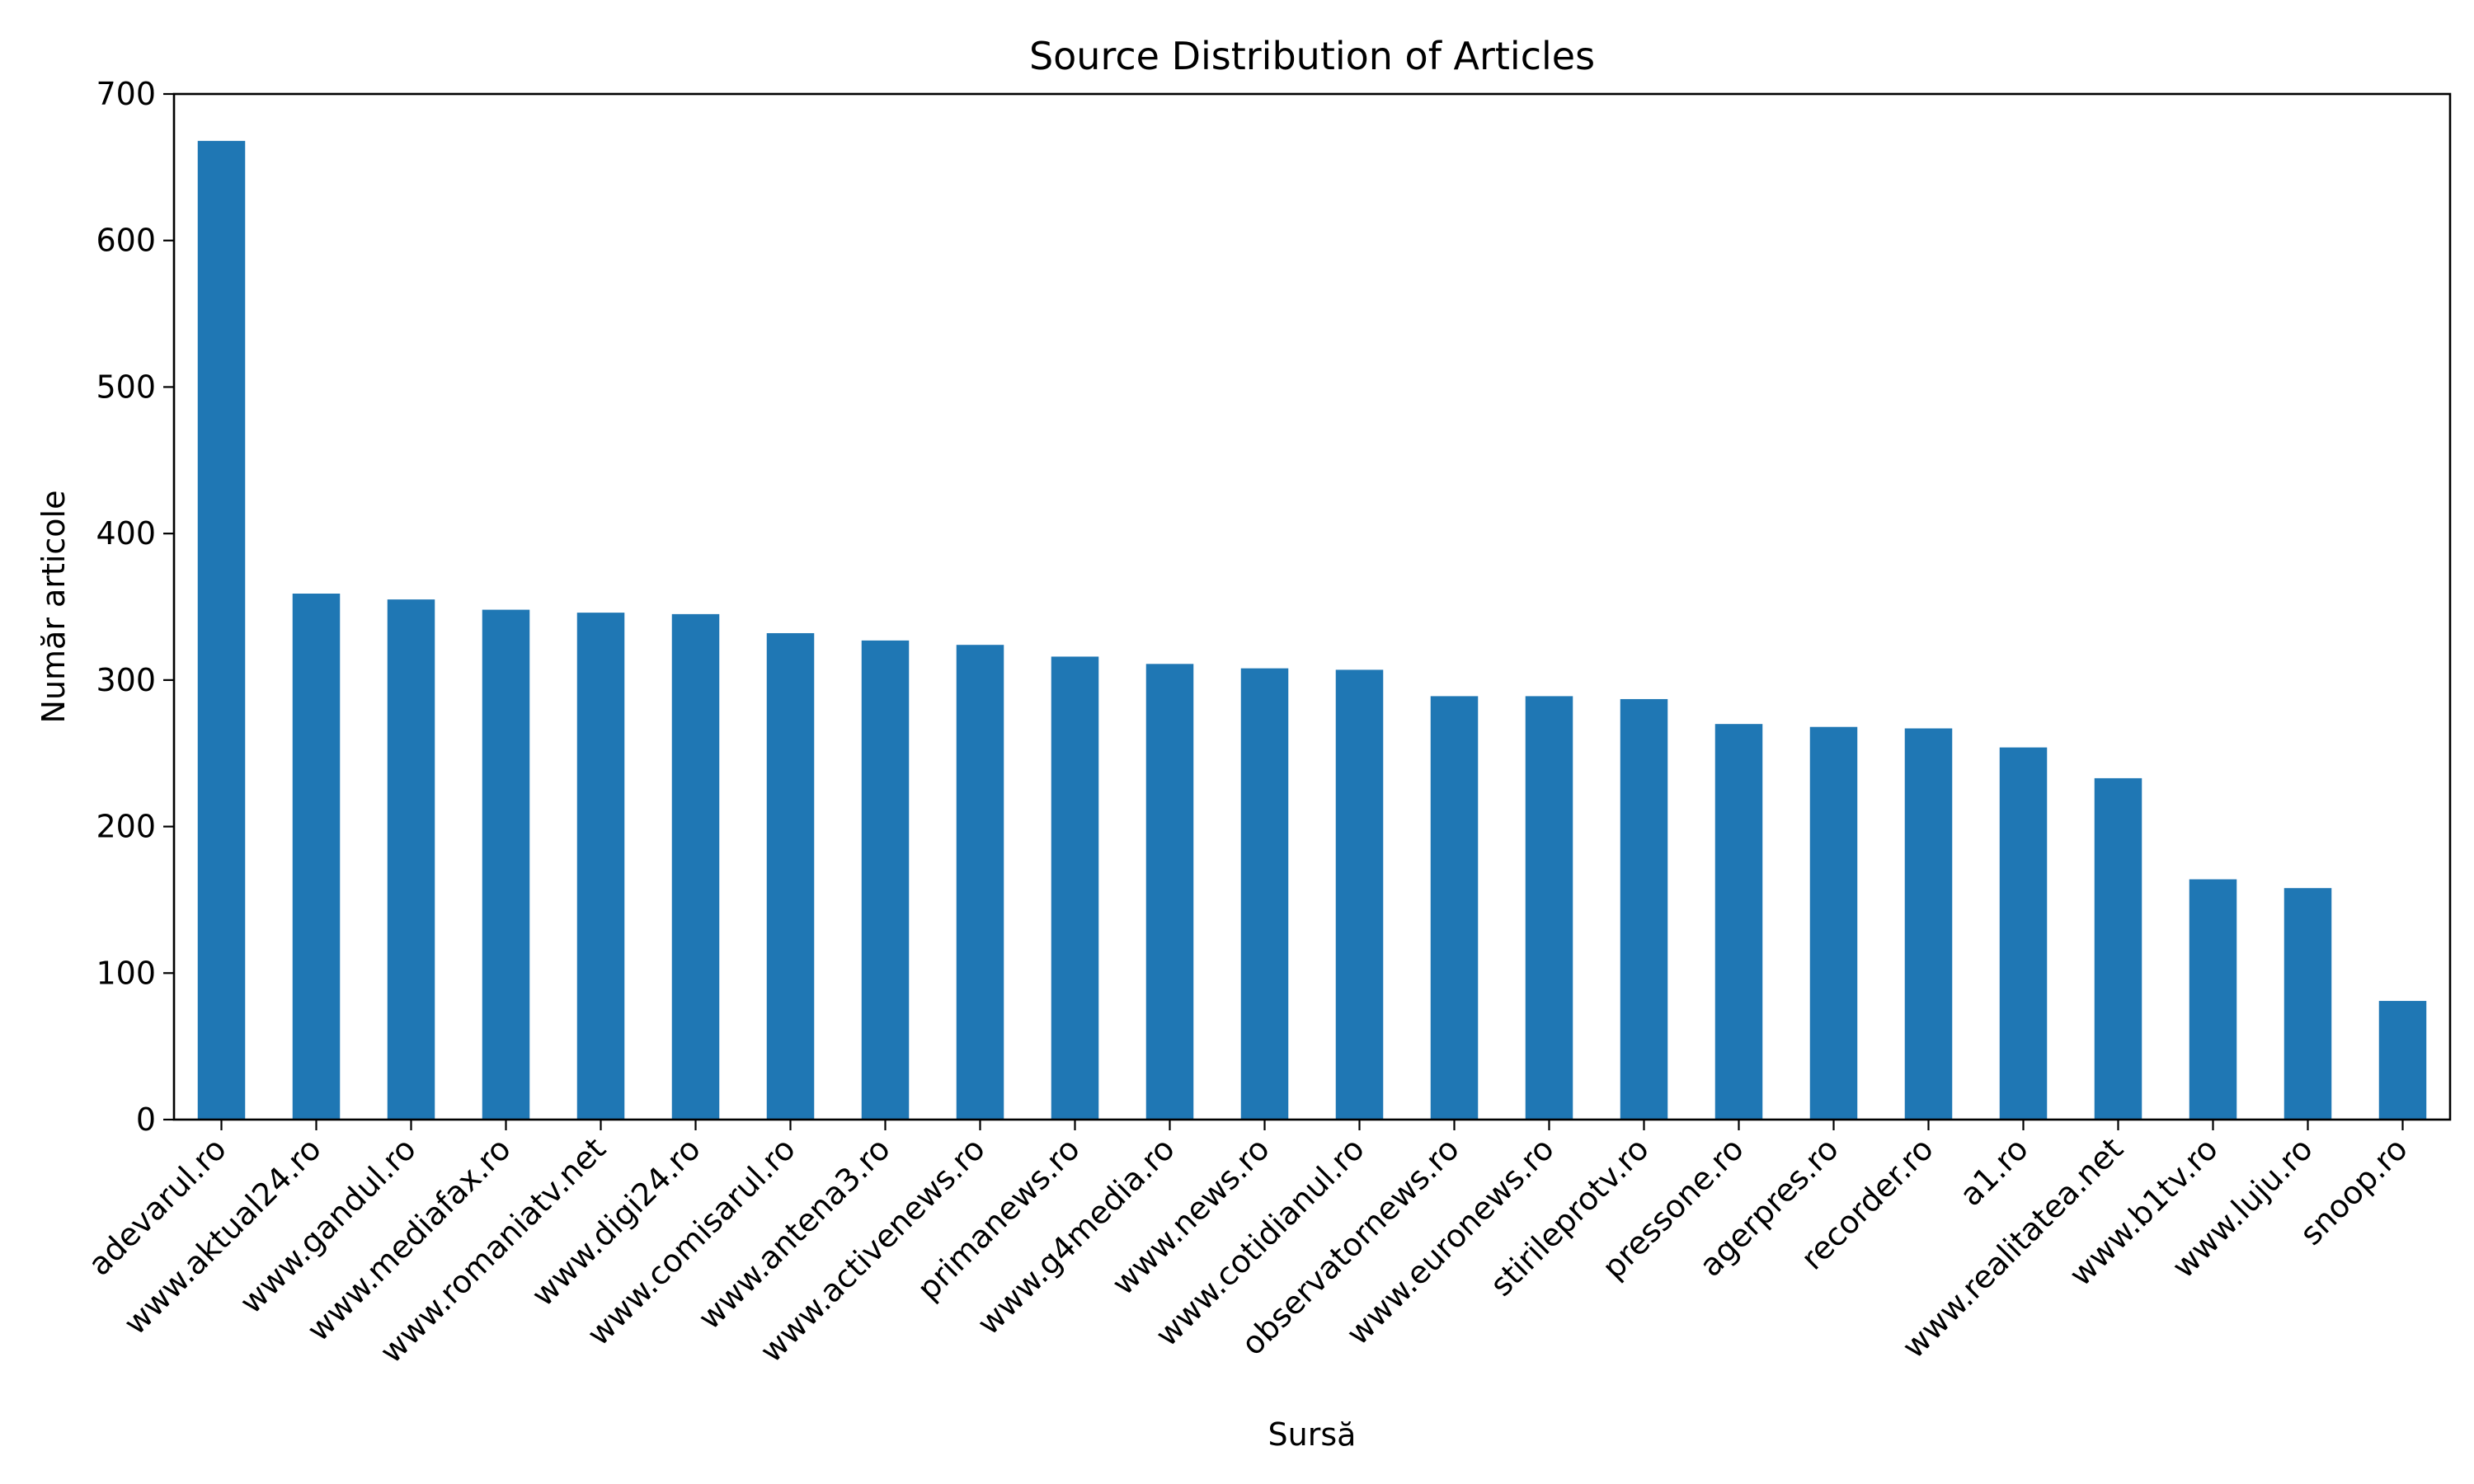 This screenshot has width=2474, height=1484. What do you see at coordinates (126, 241) in the screenshot?
I see `y-tick-label: 600` at bounding box center [126, 241].